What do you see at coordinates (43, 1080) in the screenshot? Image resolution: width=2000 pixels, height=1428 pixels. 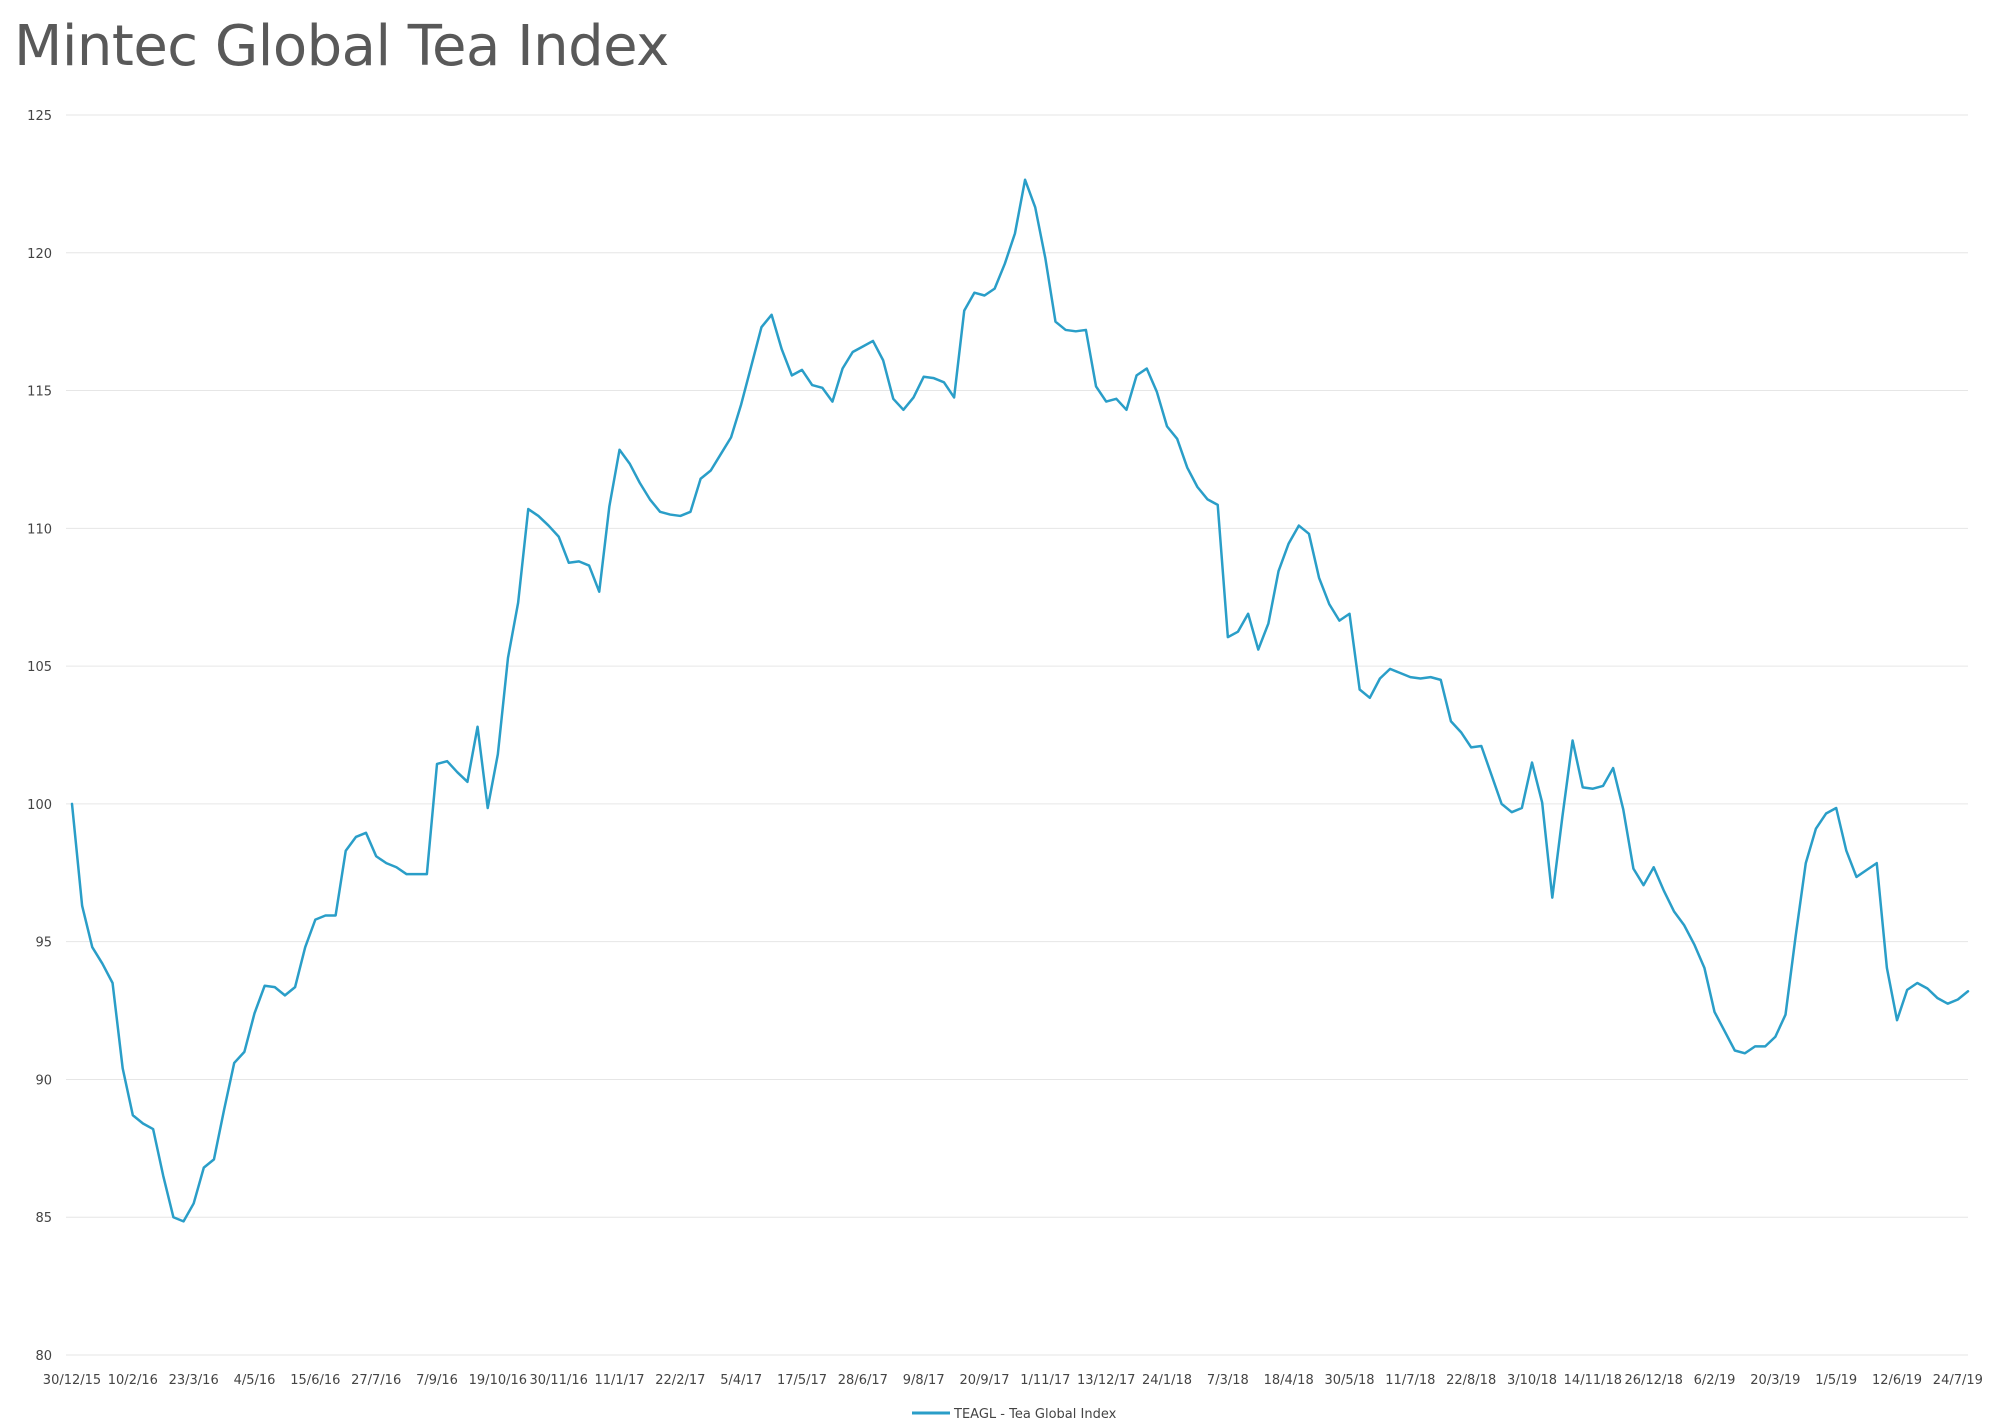 I see `y-tick-label: 90` at bounding box center [43, 1080].